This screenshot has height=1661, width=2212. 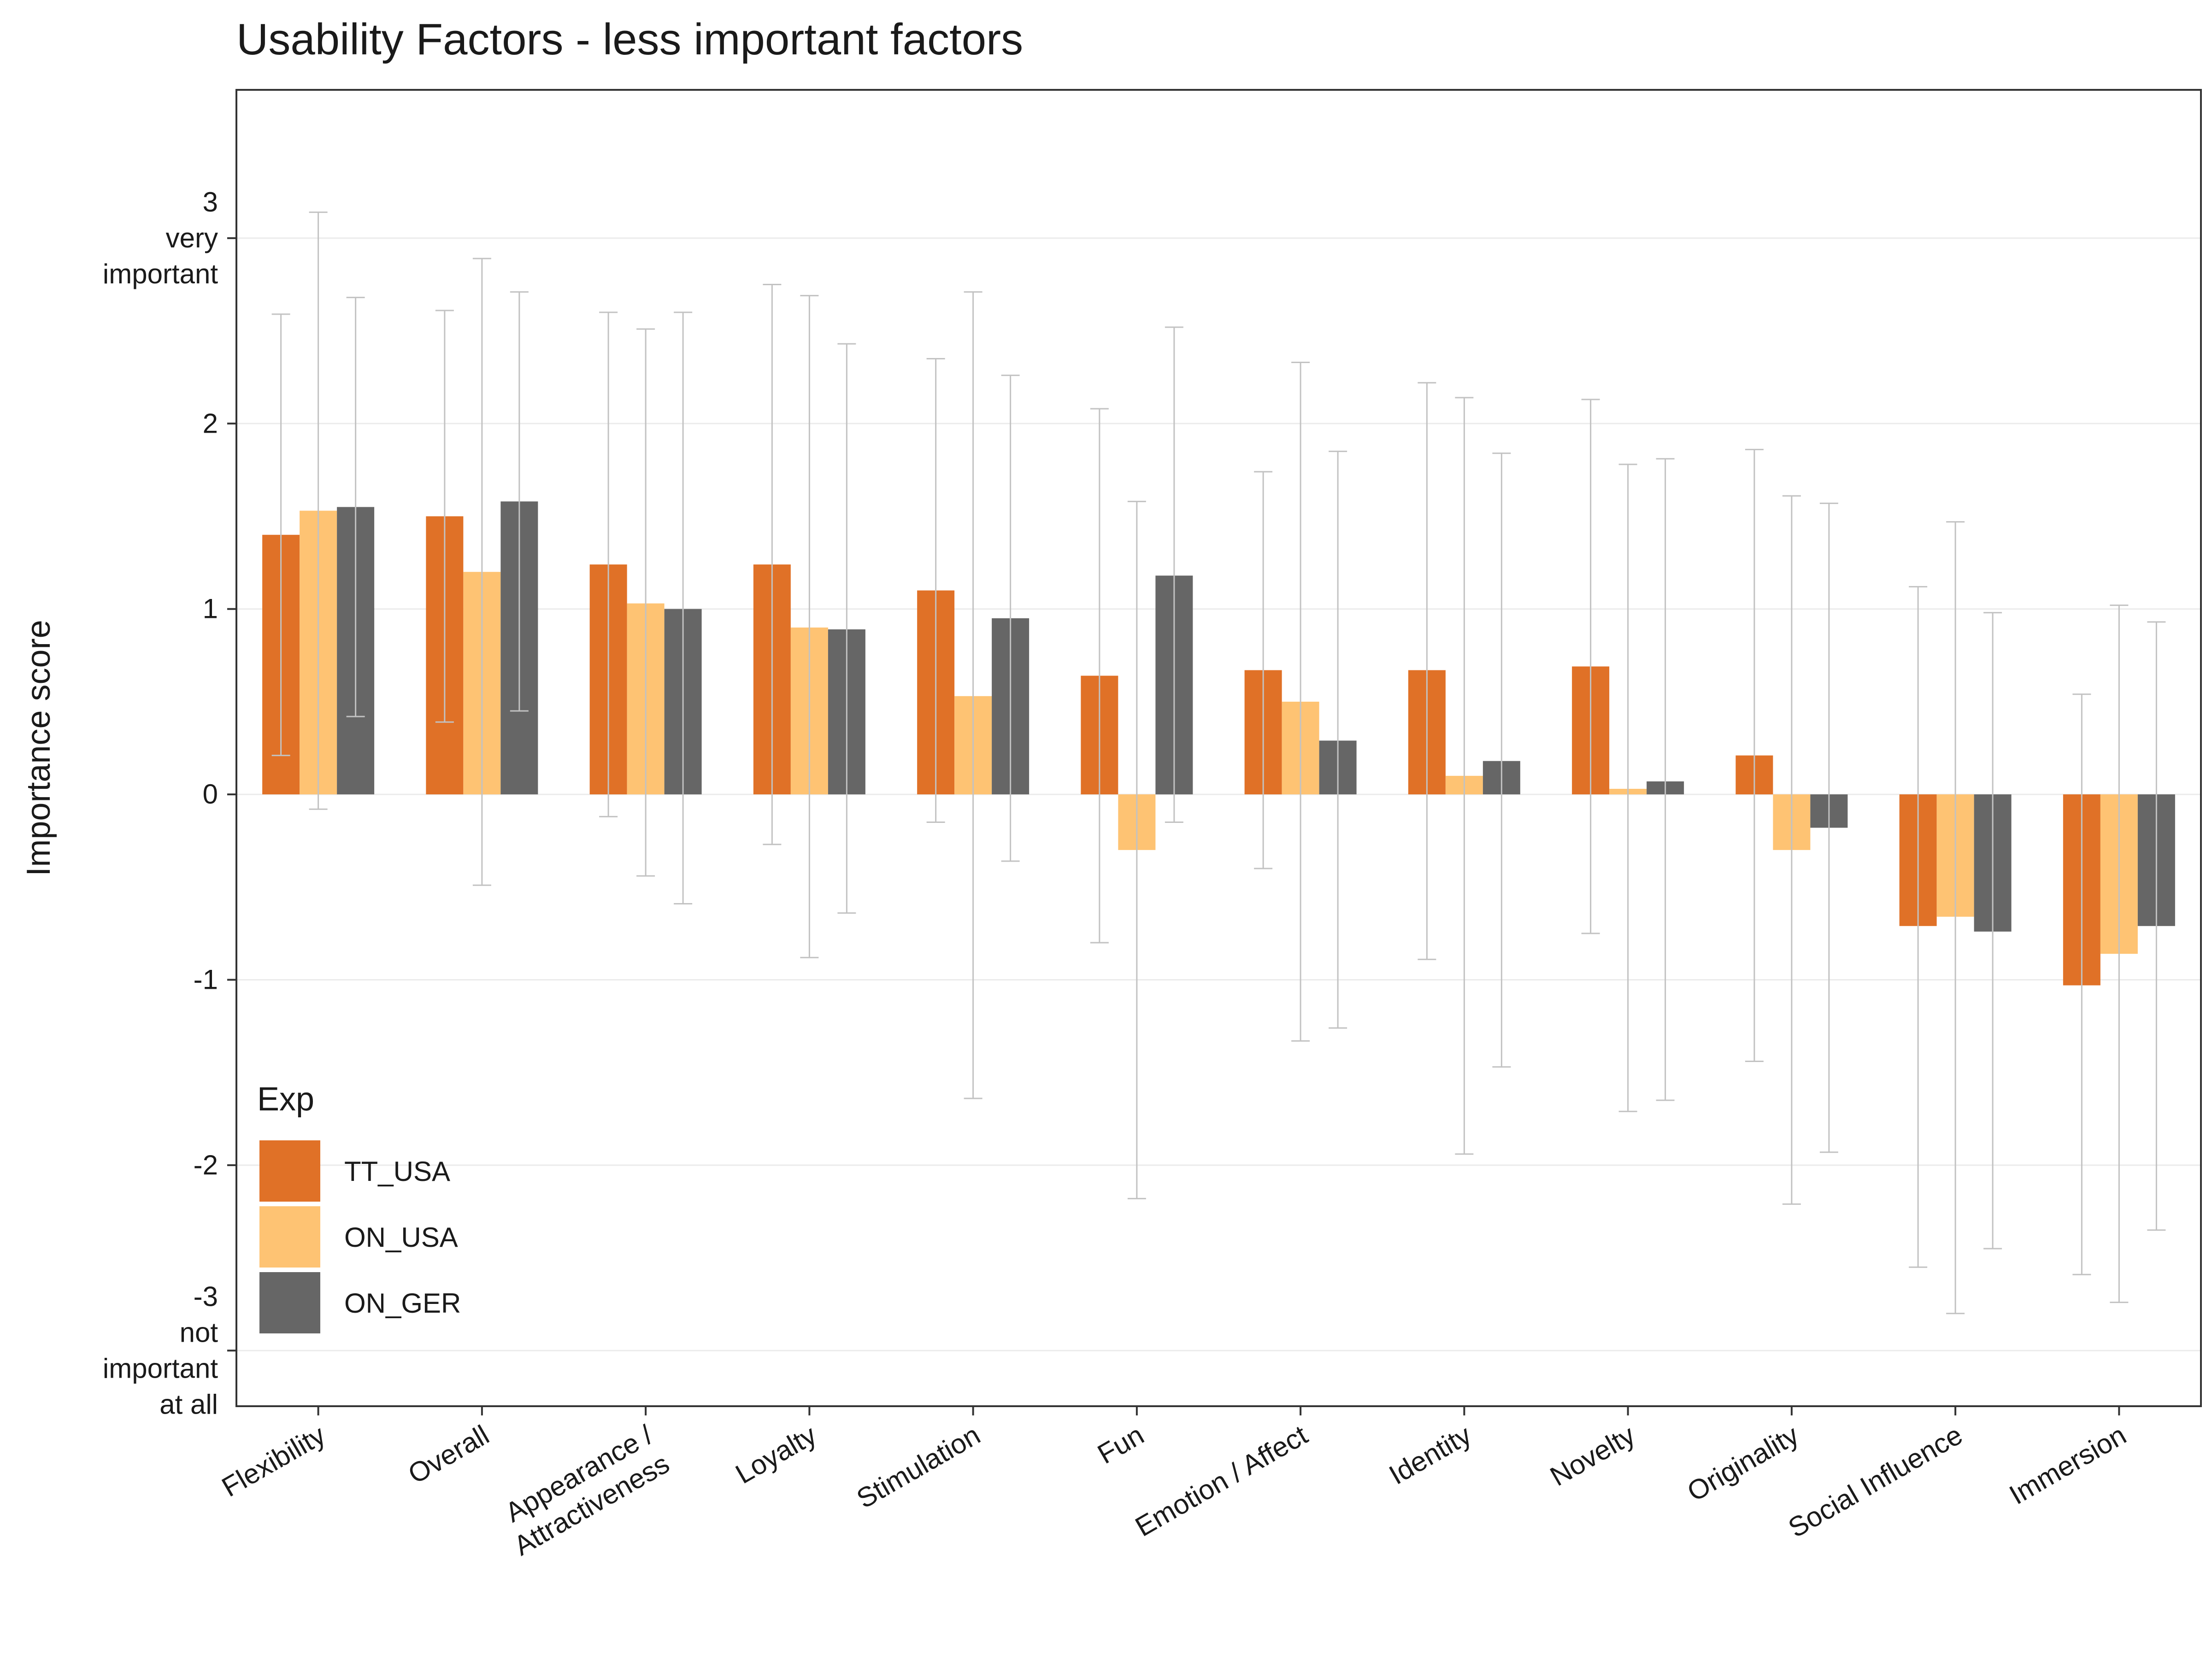 What do you see at coordinates (289, 1302) in the screenshot?
I see `legend-key-ON_GER` at bounding box center [289, 1302].